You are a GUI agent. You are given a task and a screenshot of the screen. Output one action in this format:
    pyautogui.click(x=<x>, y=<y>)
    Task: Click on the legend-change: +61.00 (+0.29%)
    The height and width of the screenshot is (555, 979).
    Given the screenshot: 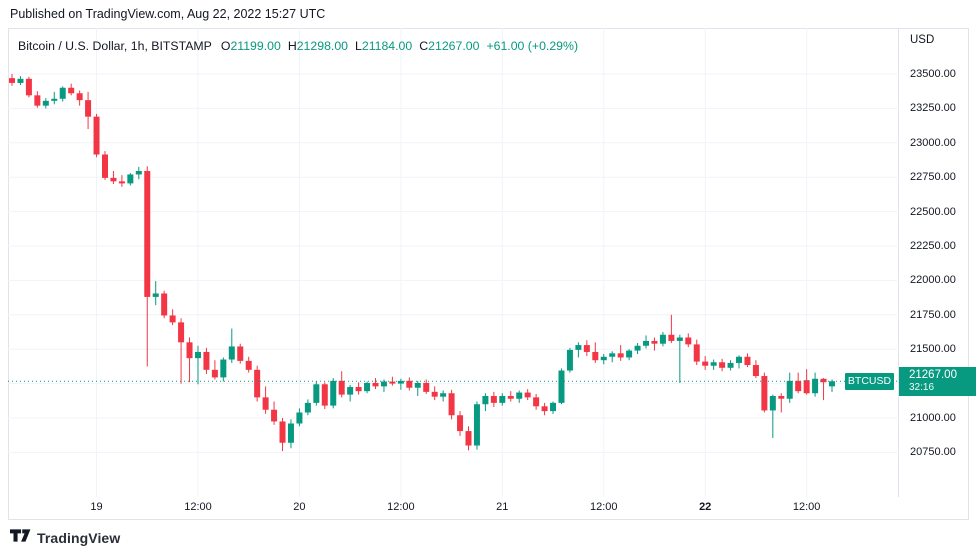 What is the action you would take?
    pyautogui.click(x=532, y=46)
    